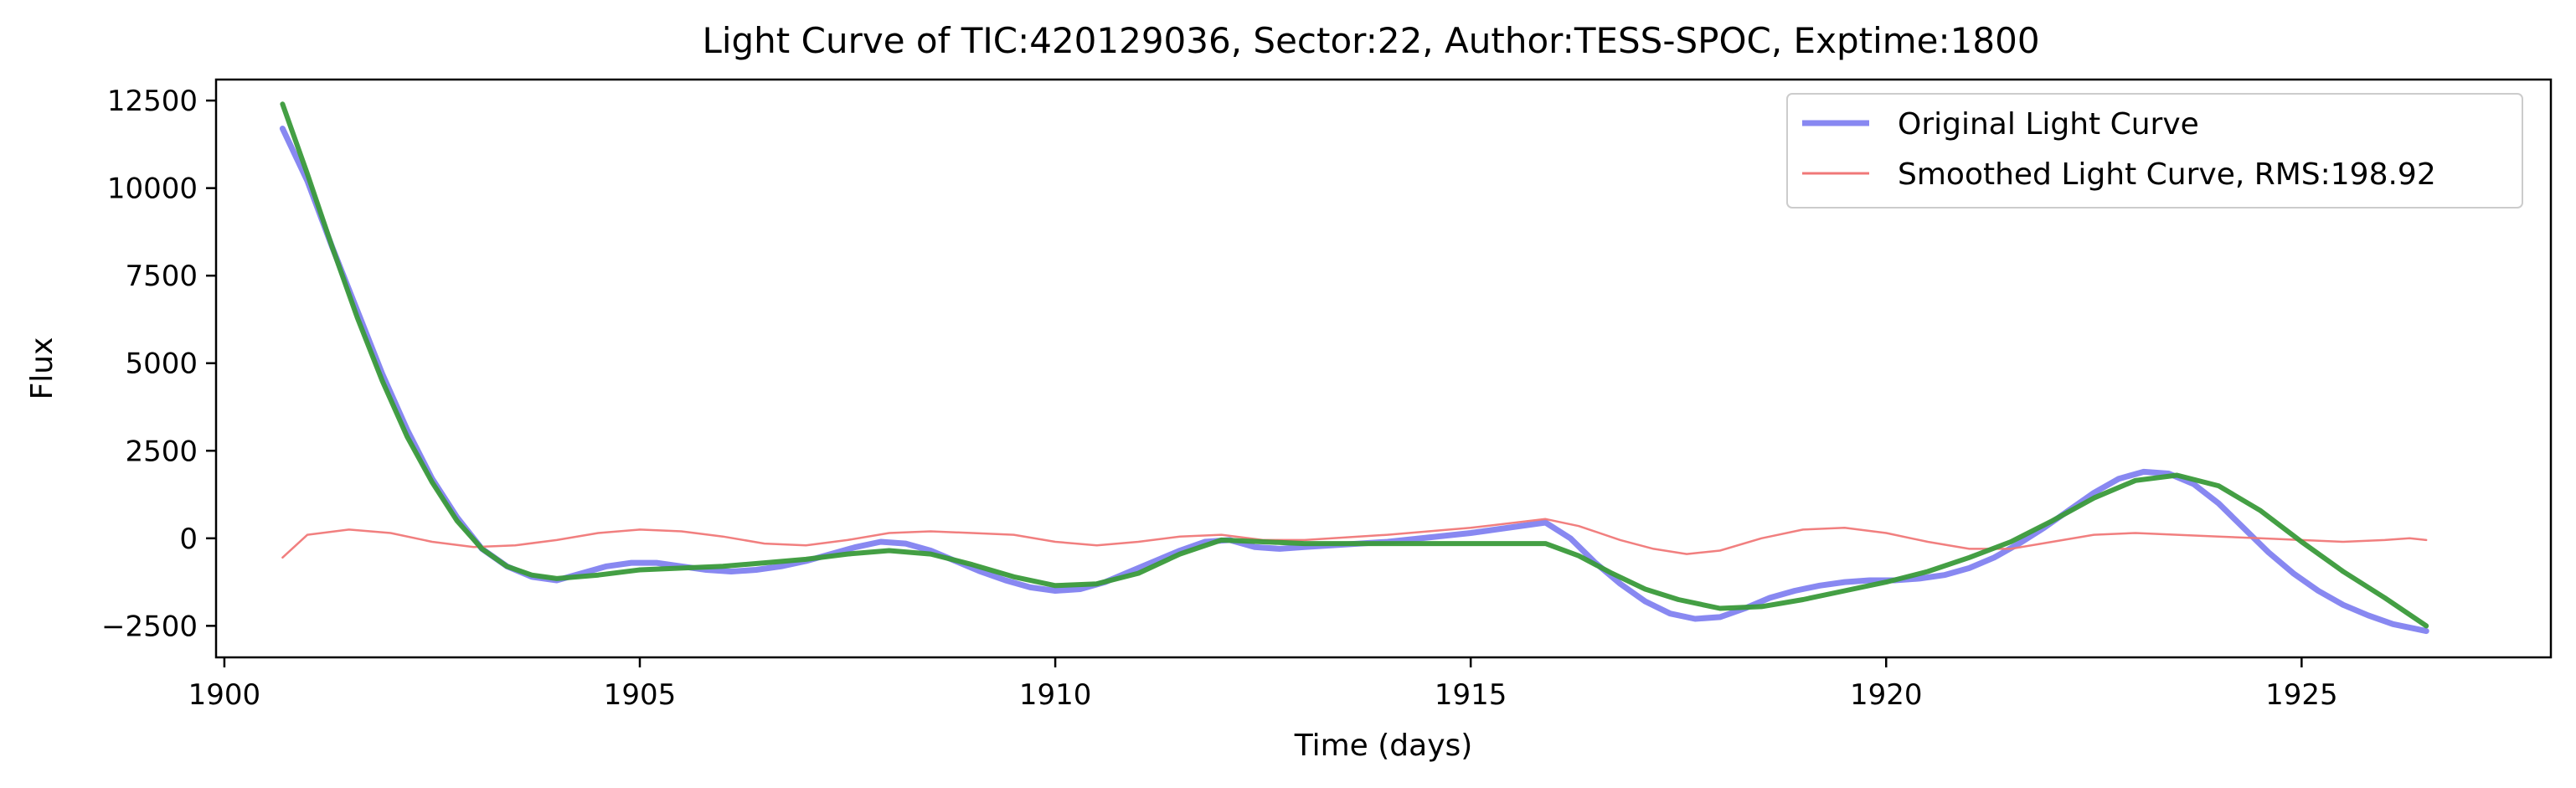  Describe the element at coordinates (2048, 124) in the screenshot. I see `legend-label-original: Original Light Curve` at that location.